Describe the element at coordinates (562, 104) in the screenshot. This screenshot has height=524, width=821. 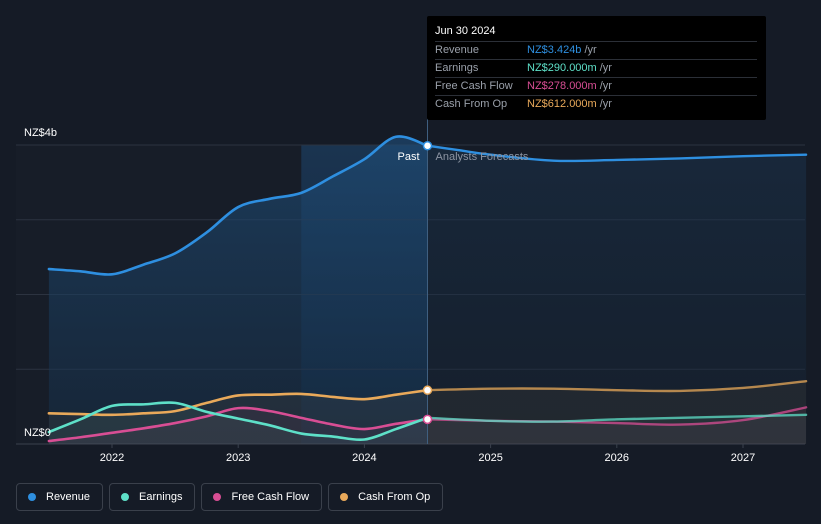
I see `tooltip-value: NZ$612.000m` at that location.